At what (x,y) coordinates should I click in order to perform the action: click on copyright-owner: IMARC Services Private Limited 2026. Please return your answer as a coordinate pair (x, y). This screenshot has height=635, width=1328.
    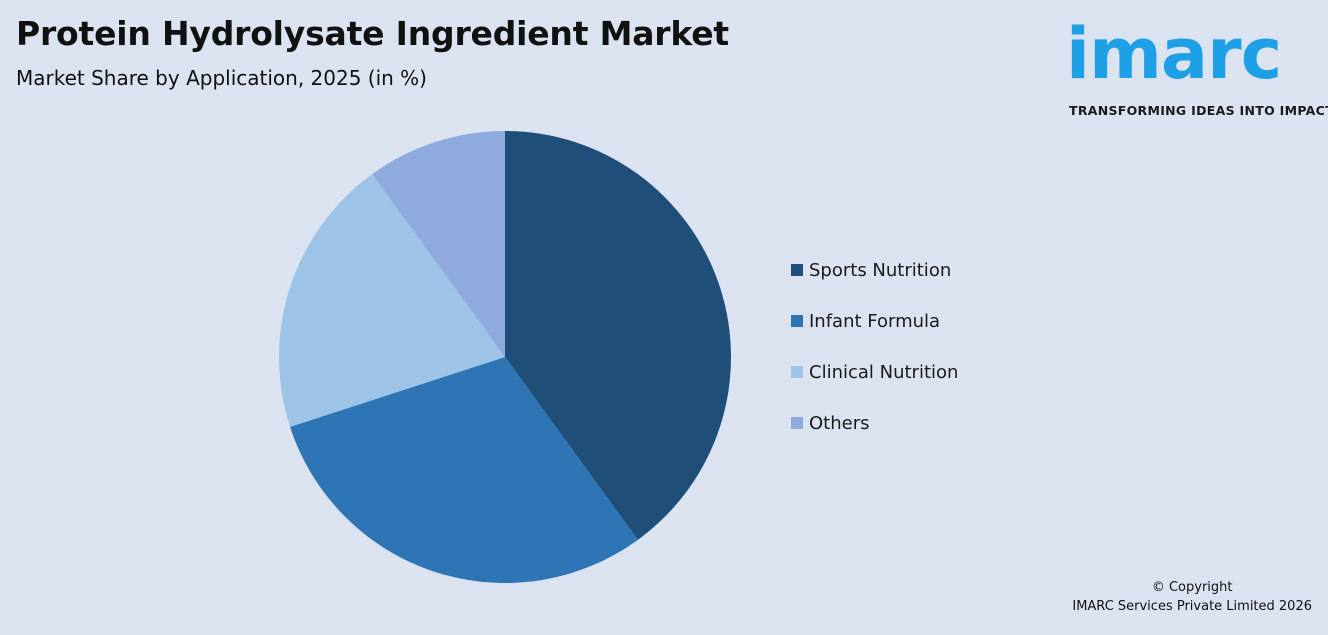
    Looking at the image, I should click on (1192, 606).